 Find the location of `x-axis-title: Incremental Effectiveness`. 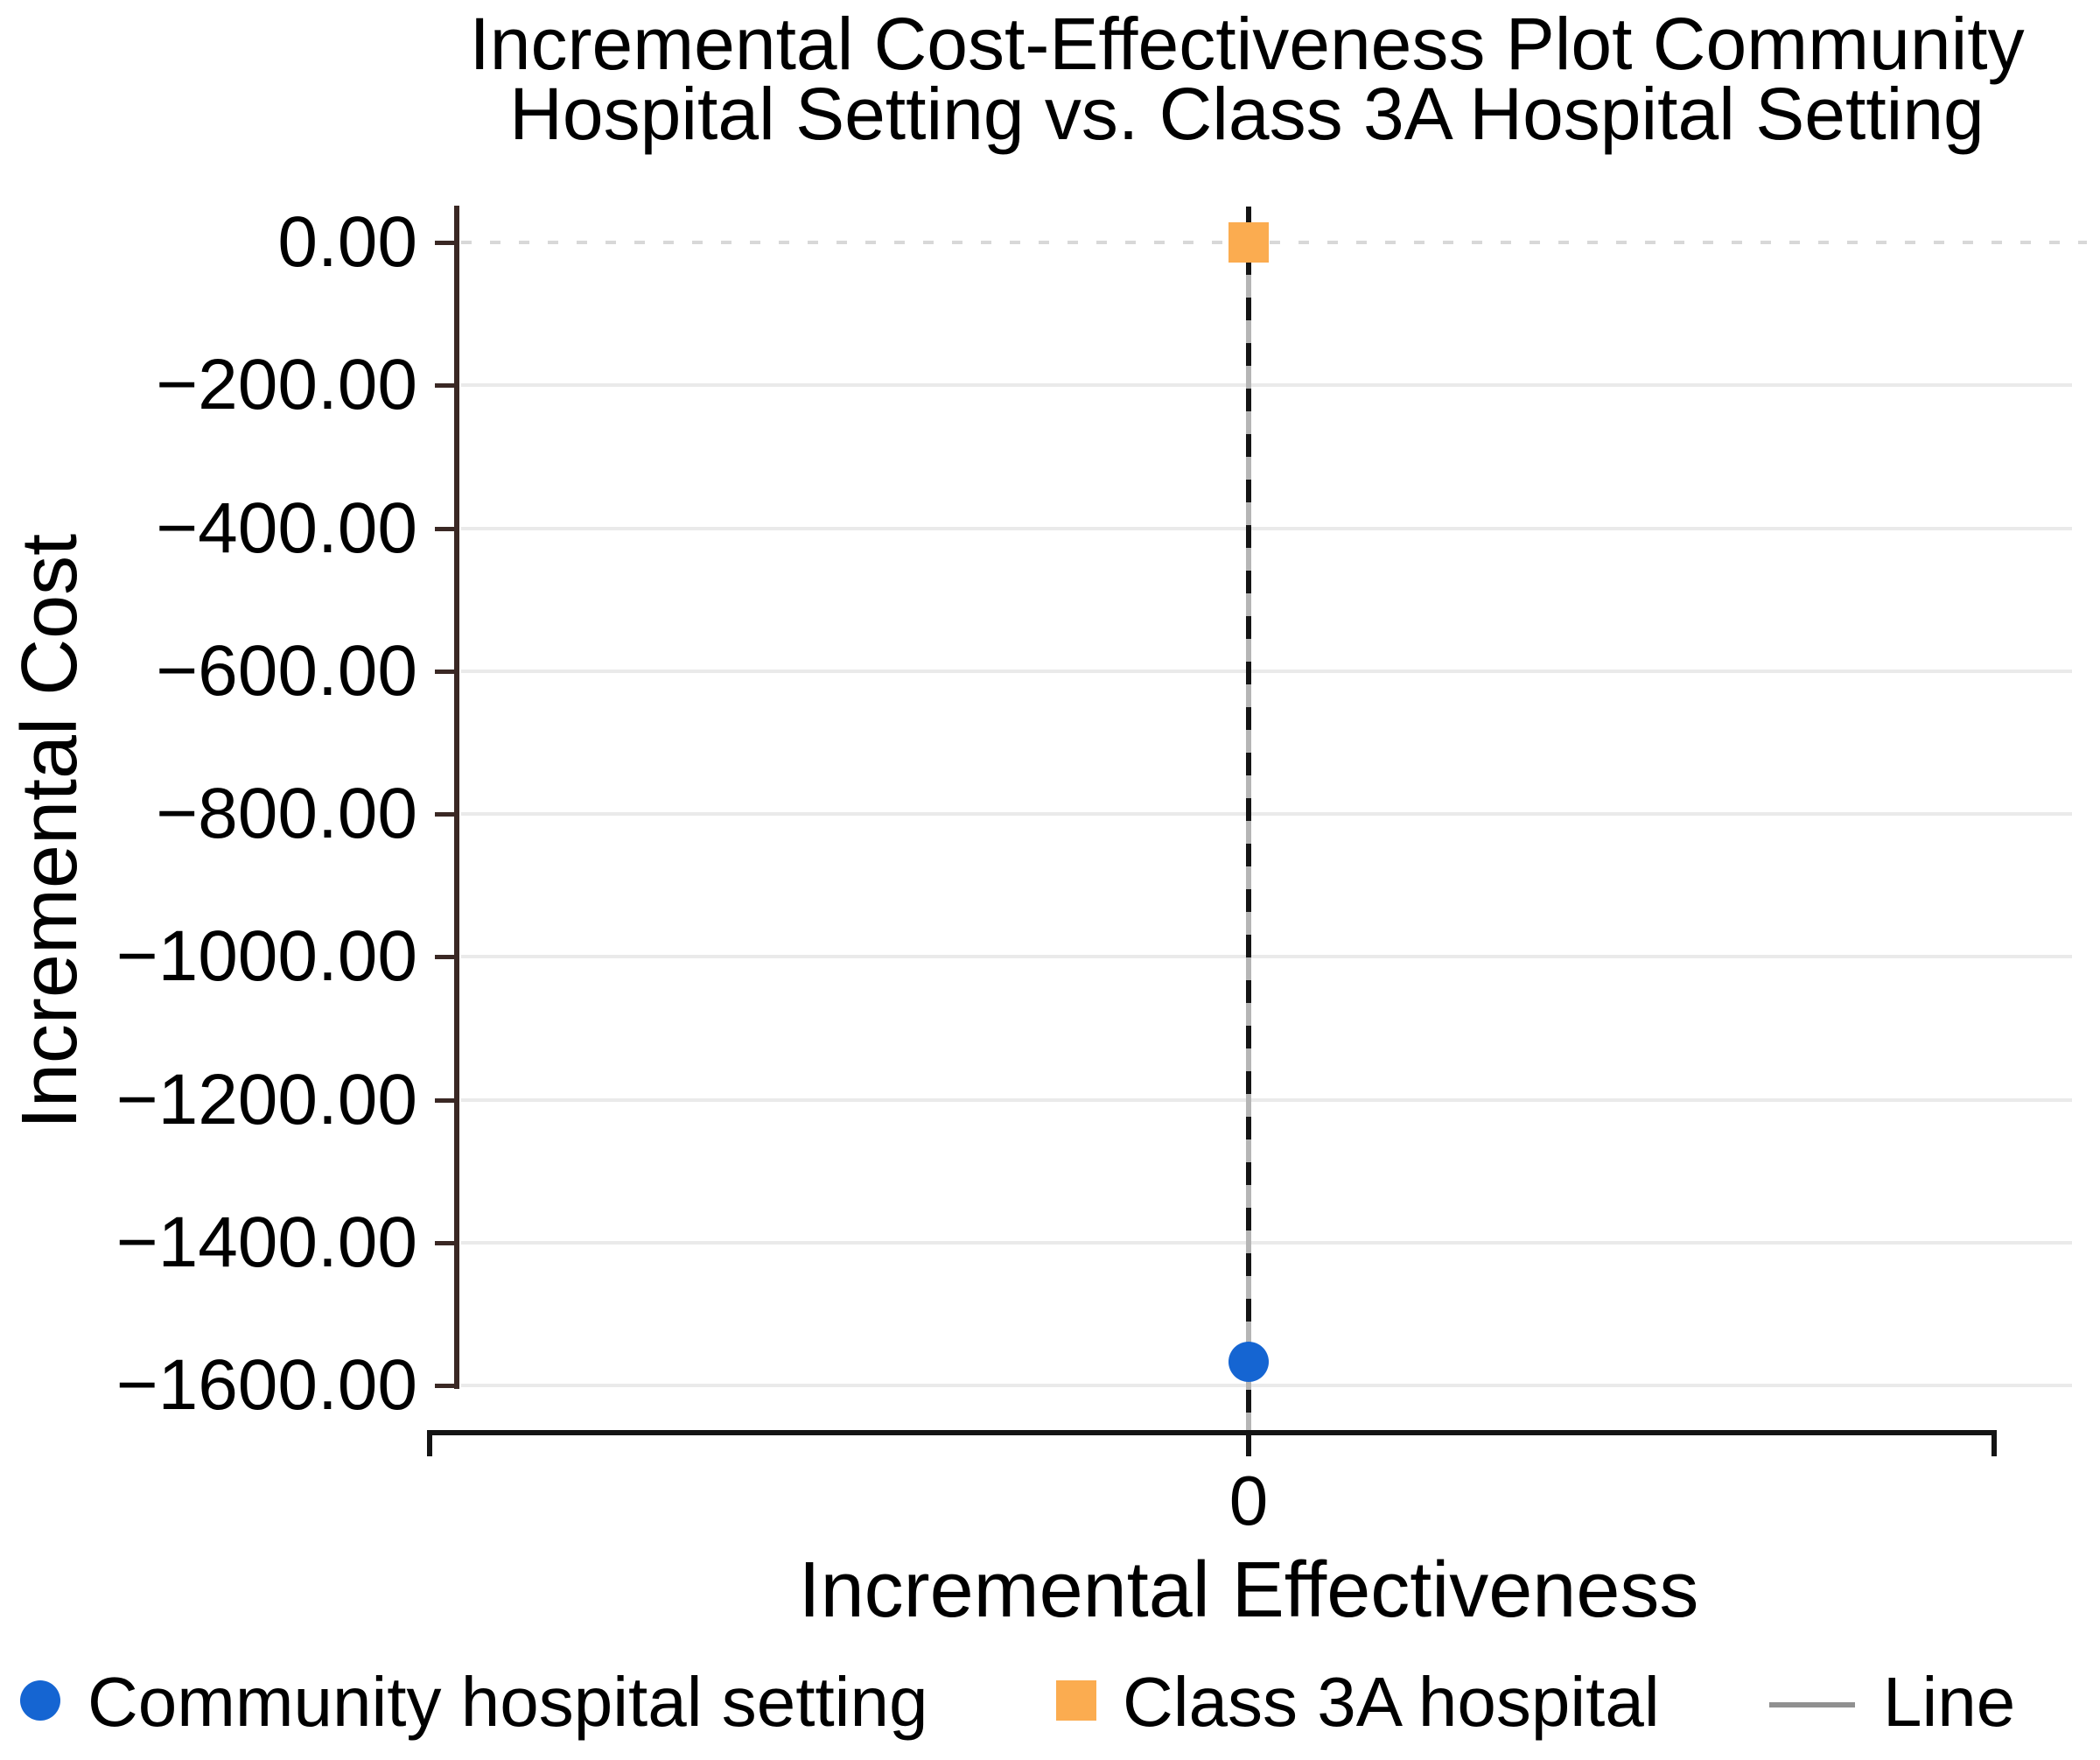

x-axis-title: Incremental Effectiveness is located at coordinates (1248, 1590).